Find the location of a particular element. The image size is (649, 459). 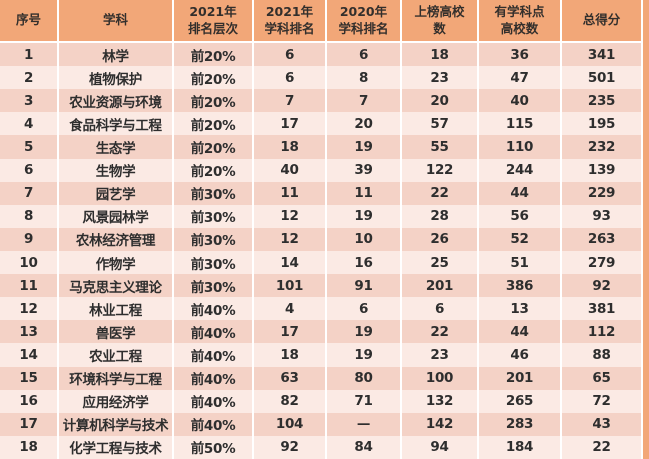

cell-no: 11 is located at coordinates (28, 286).